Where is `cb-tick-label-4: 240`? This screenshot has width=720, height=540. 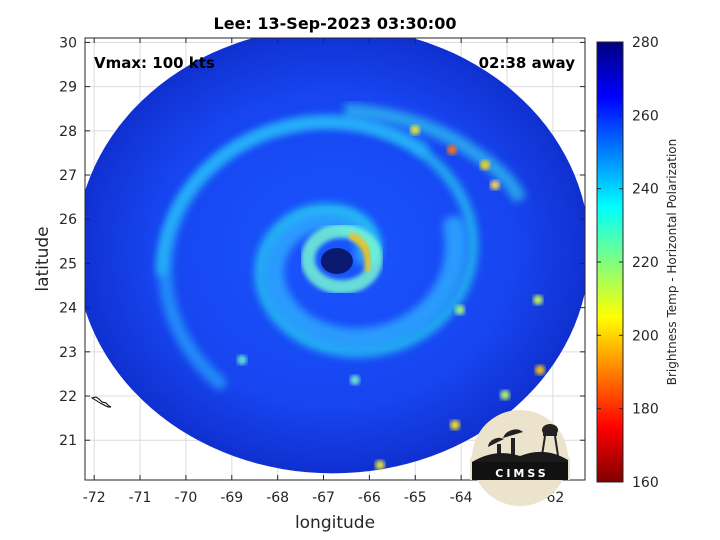 cb-tick-label-4: 240 is located at coordinates (645, 190).